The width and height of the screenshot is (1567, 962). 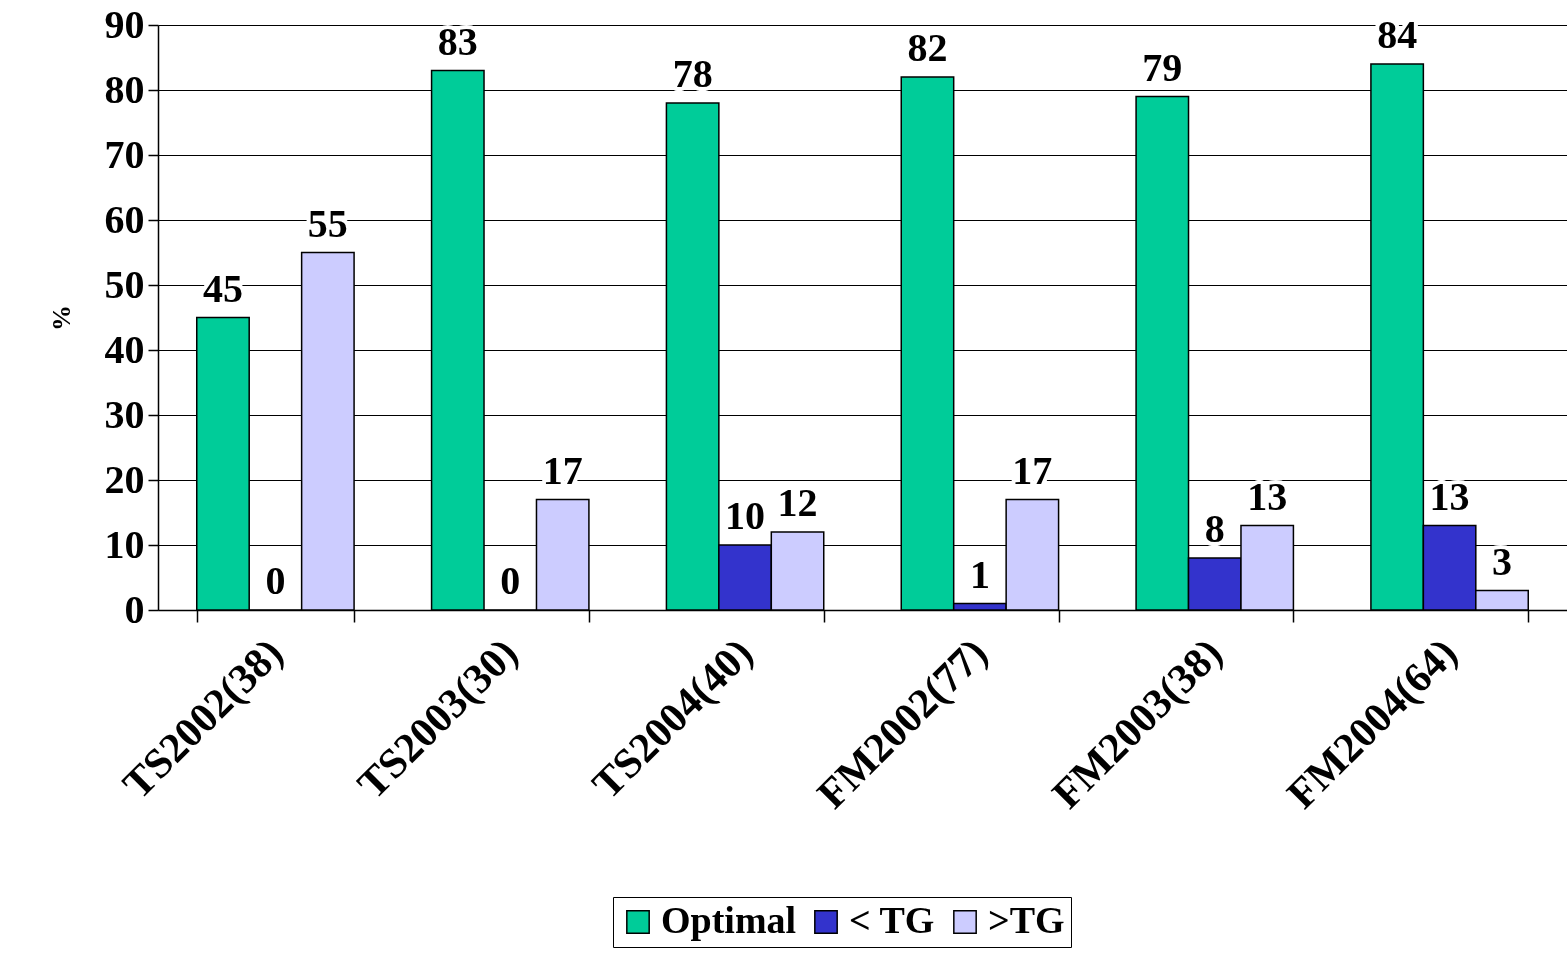 What do you see at coordinates (1397, 34) in the screenshot?
I see `data-label: 84` at bounding box center [1397, 34].